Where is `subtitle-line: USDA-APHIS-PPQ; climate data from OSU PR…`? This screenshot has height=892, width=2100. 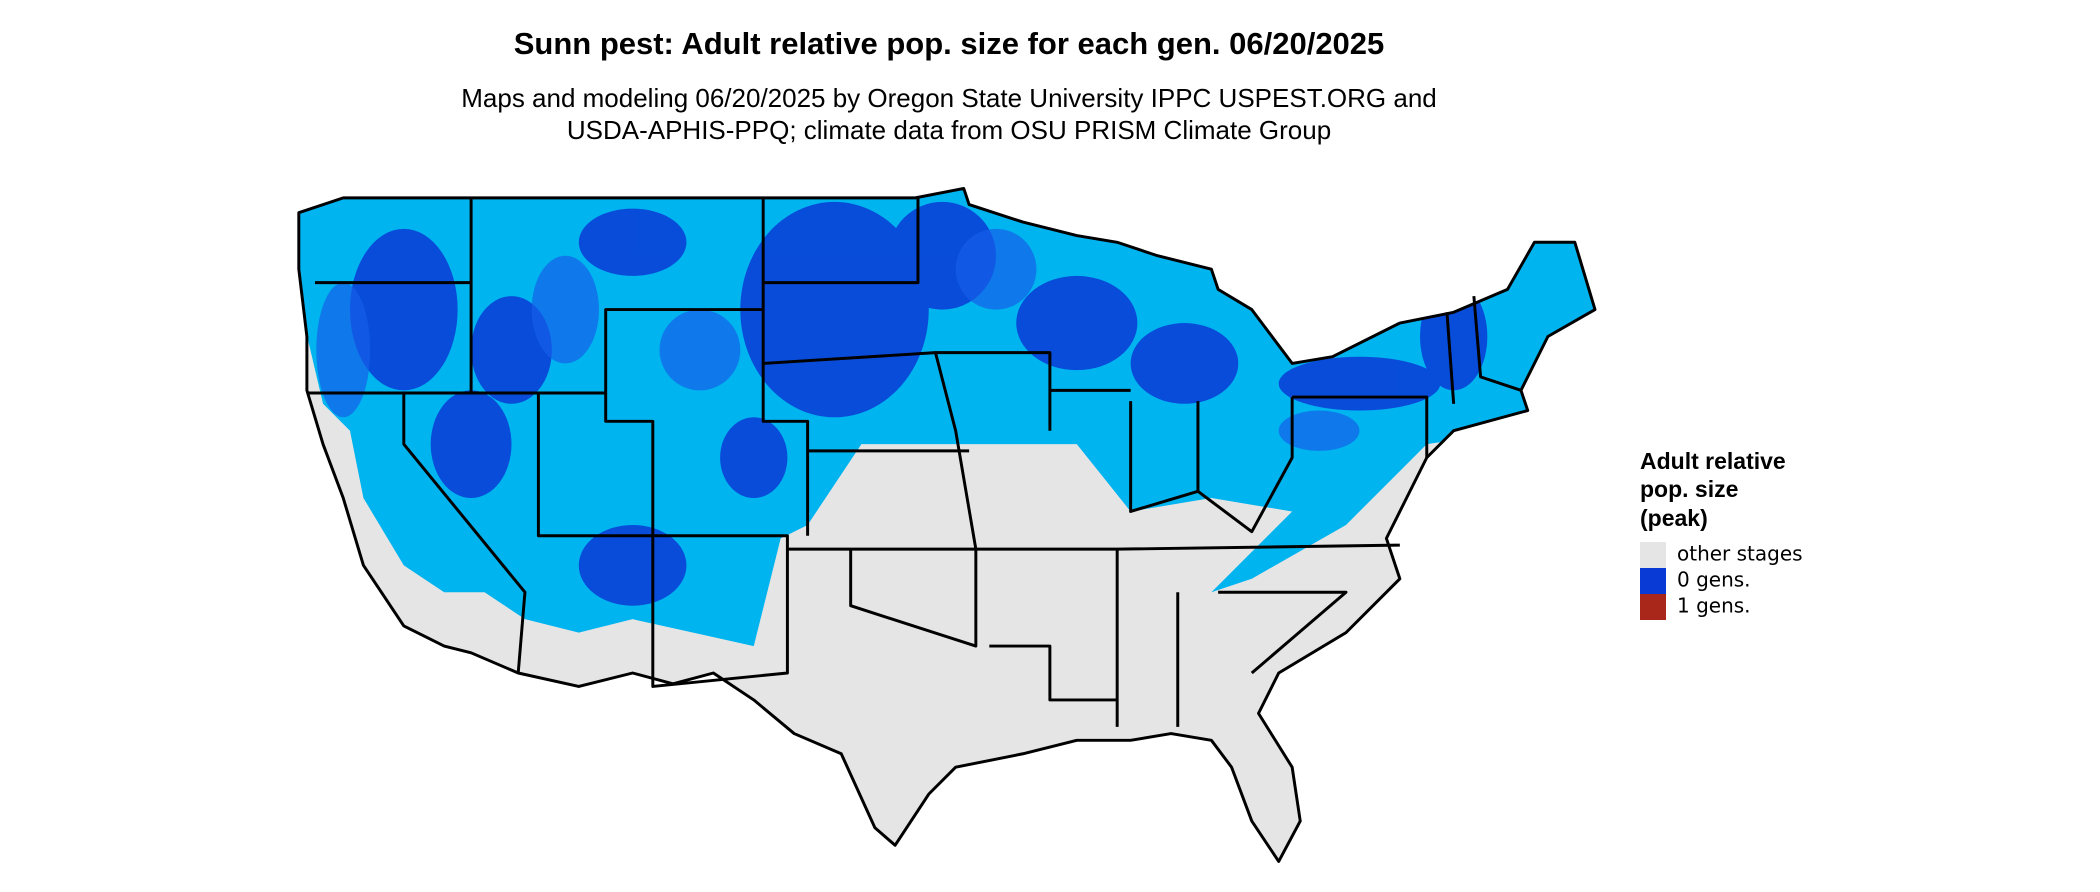 subtitle-line: USDA-APHIS-PPQ; climate data from OSU PR… is located at coordinates (949, 130).